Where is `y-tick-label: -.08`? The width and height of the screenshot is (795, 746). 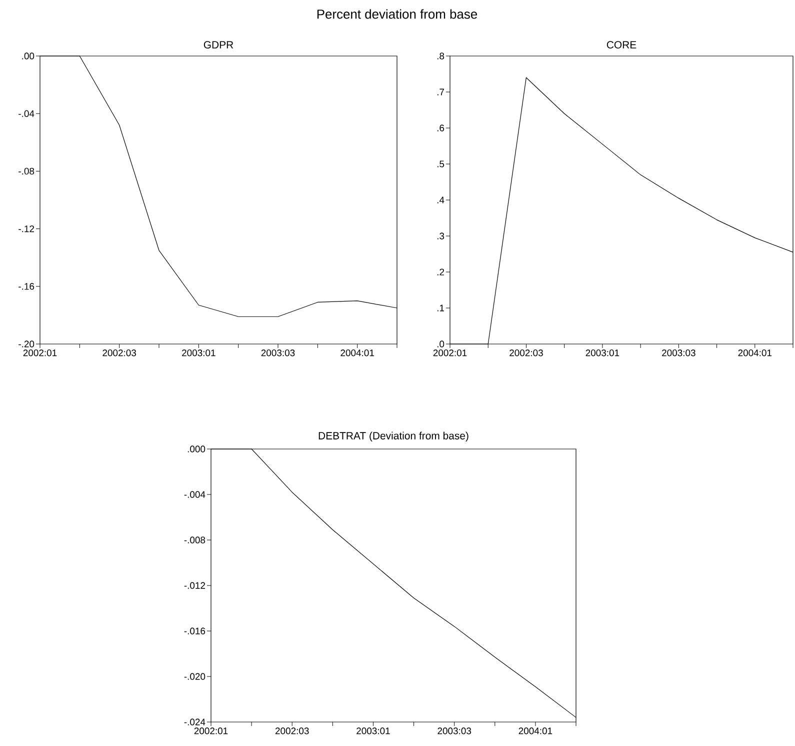 y-tick-label: -.08 is located at coordinates (26, 171).